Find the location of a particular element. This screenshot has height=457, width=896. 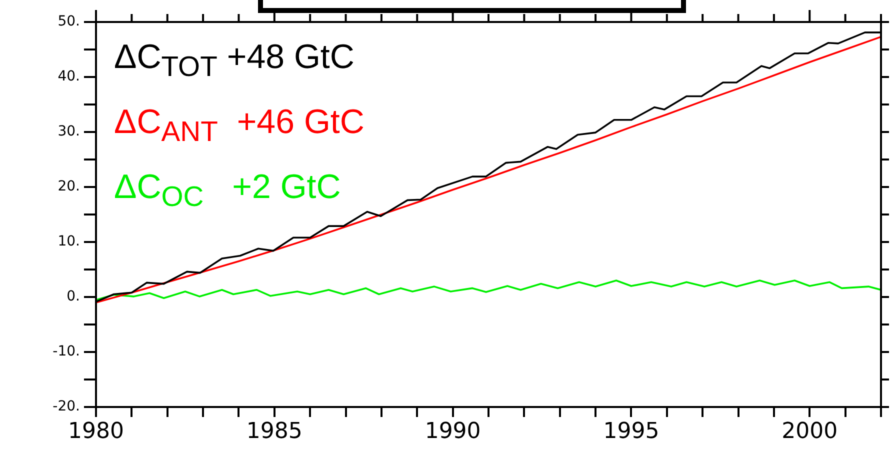

x-tick-label: 1985 is located at coordinates (274, 431).